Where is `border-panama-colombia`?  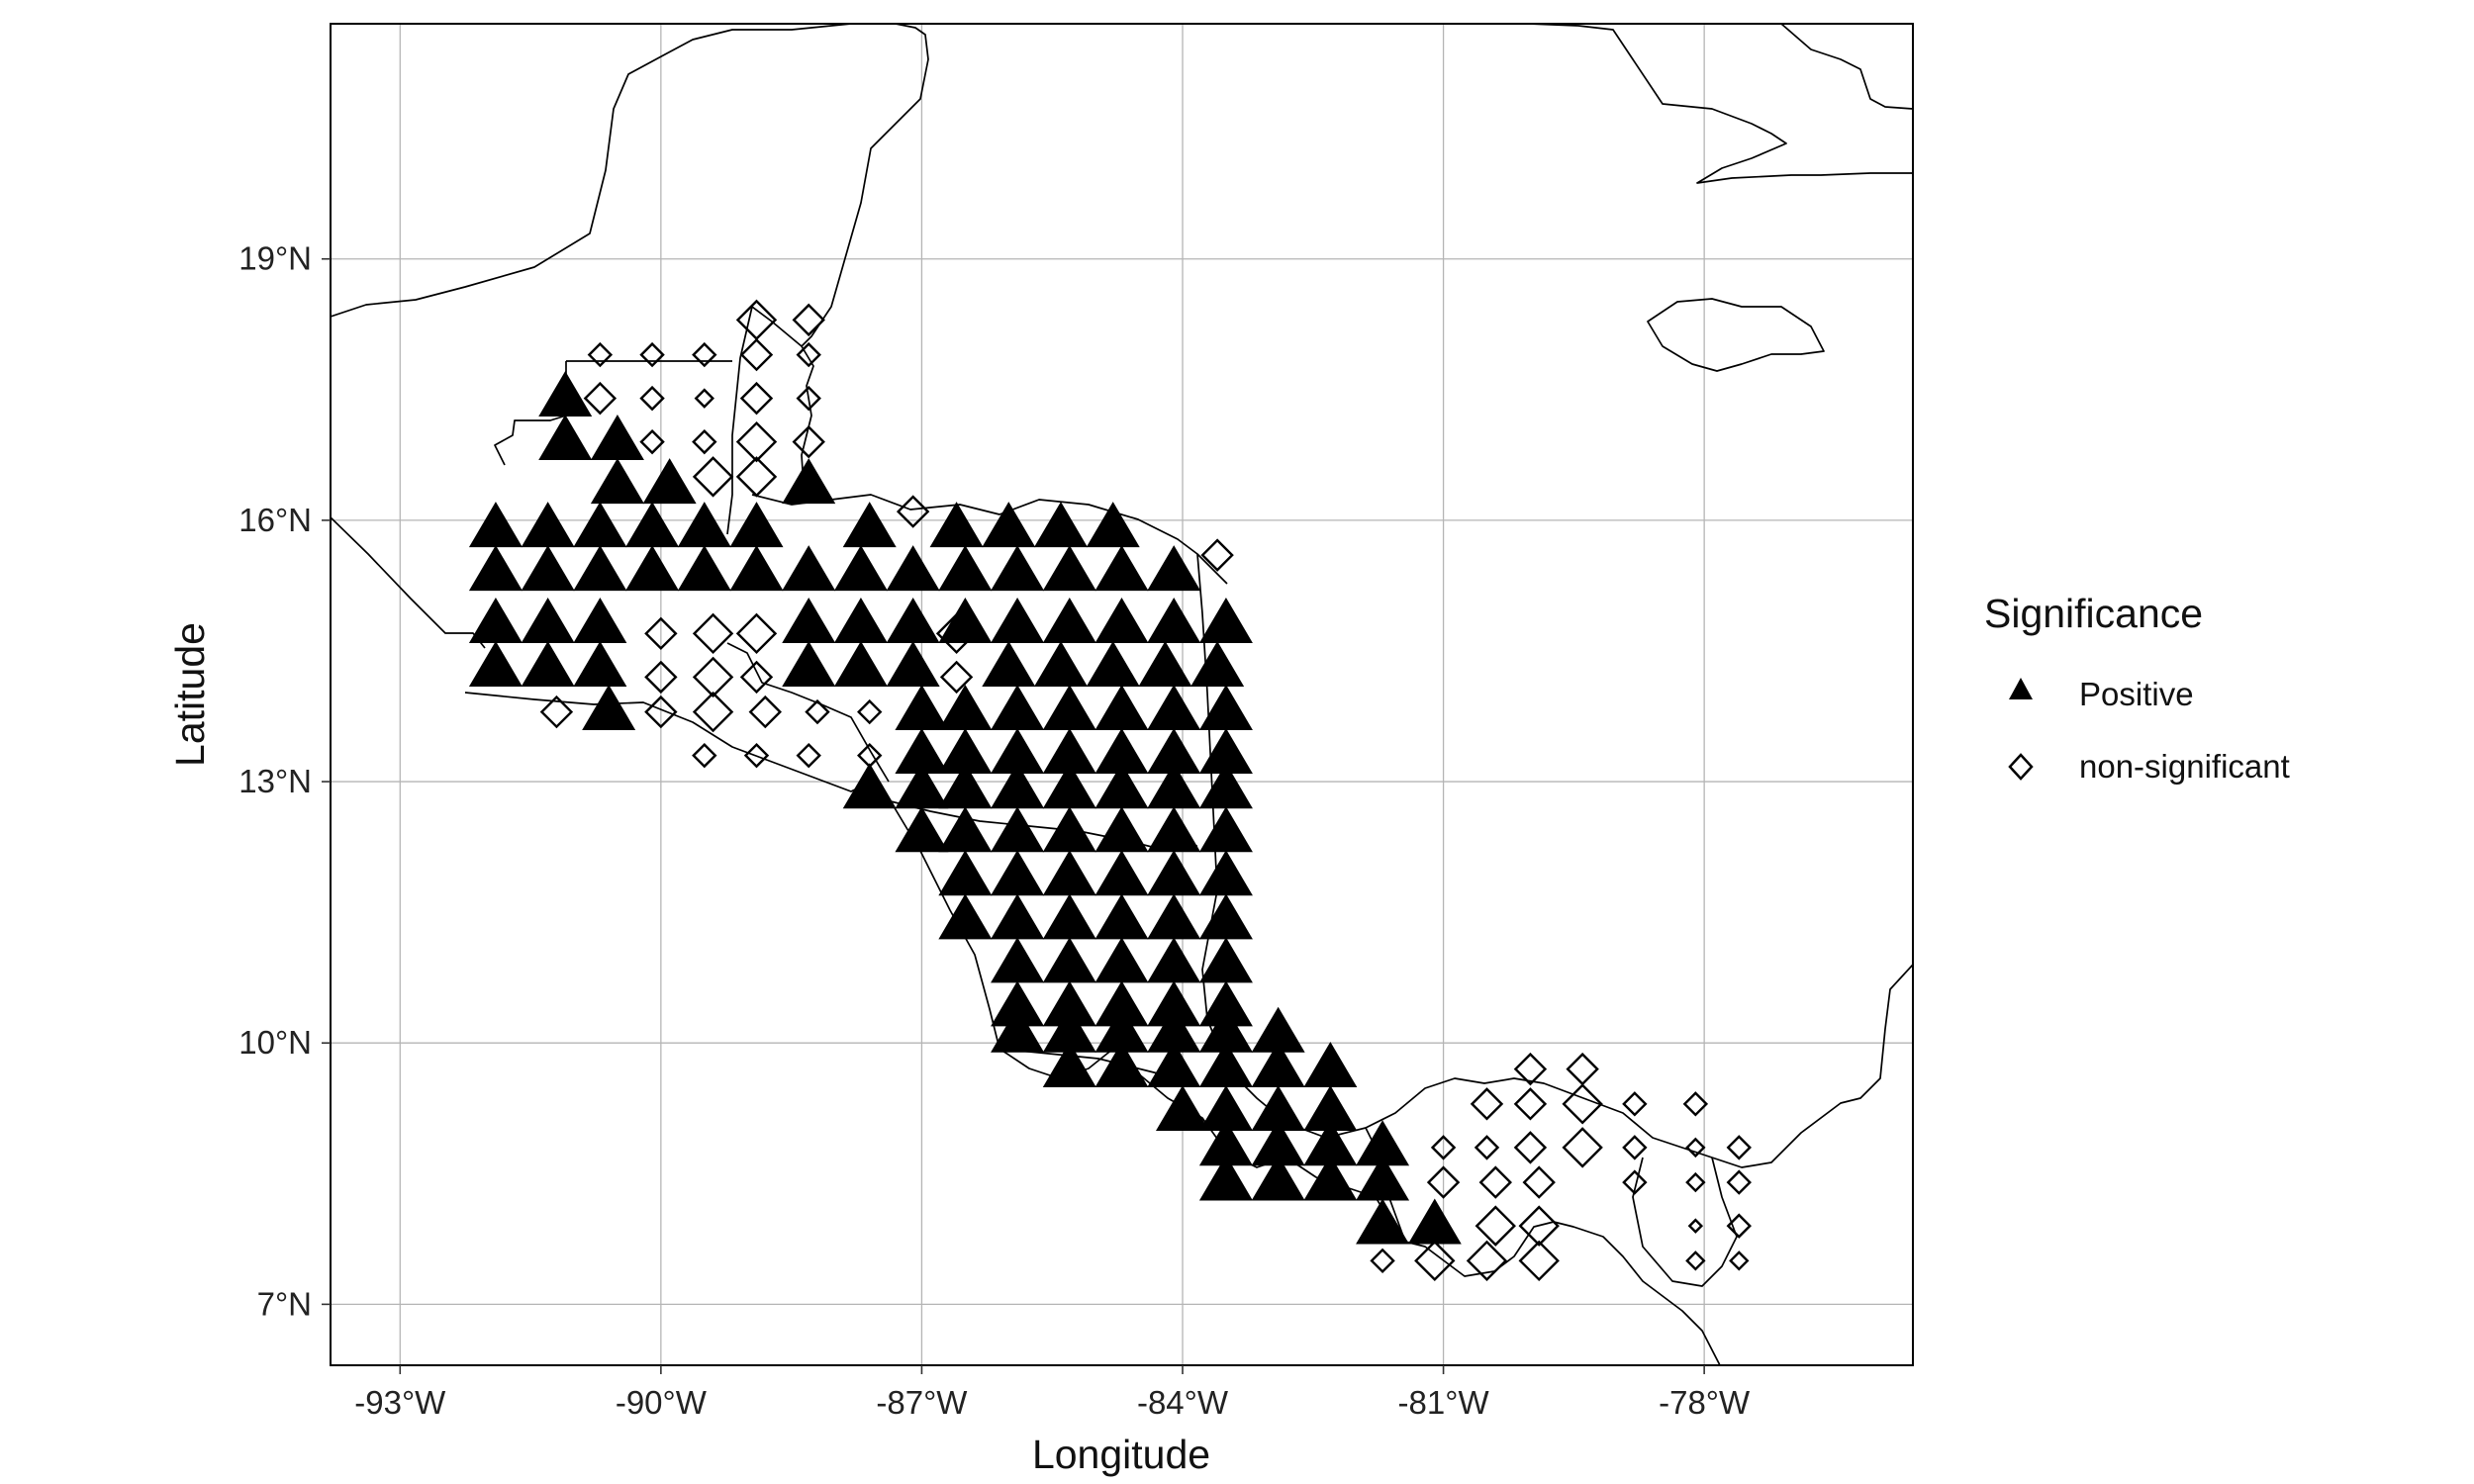
border-panama-colombia is located at coordinates (1685, 1222).